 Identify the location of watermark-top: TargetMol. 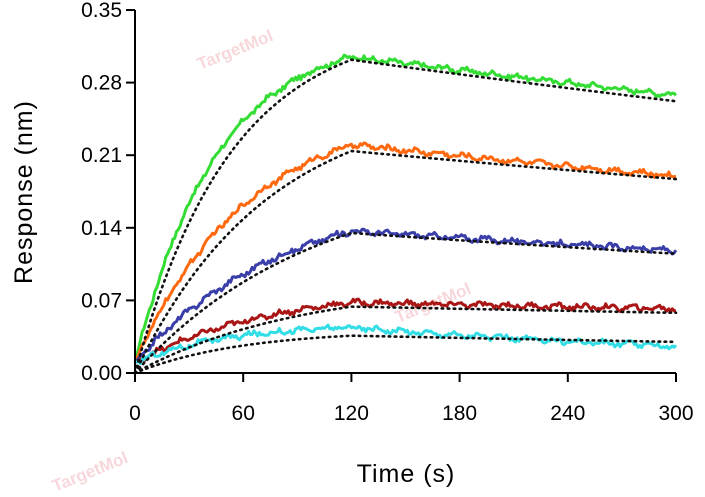
(234, 50).